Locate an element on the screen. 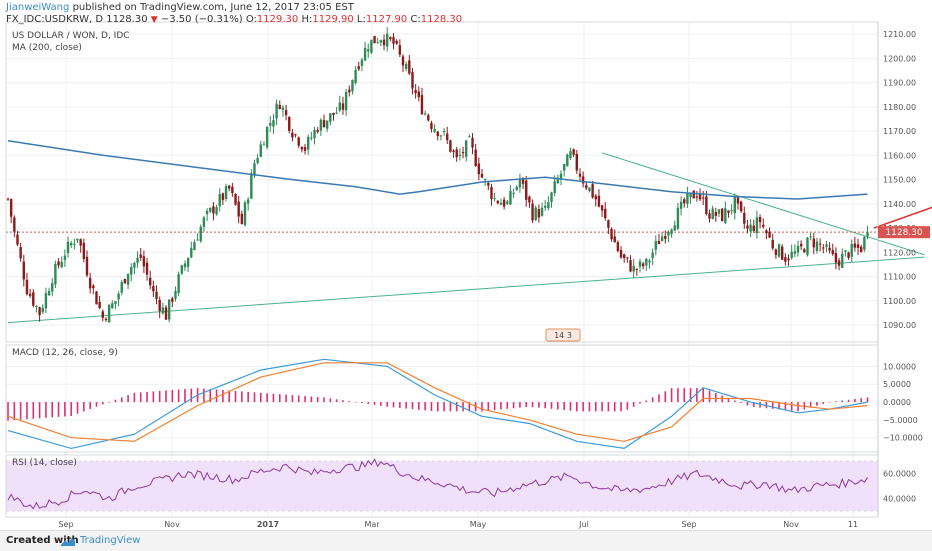 The height and width of the screenshot is (551, 932). tradingview-brand-link: TradingView is located at coordinates (110, 540).